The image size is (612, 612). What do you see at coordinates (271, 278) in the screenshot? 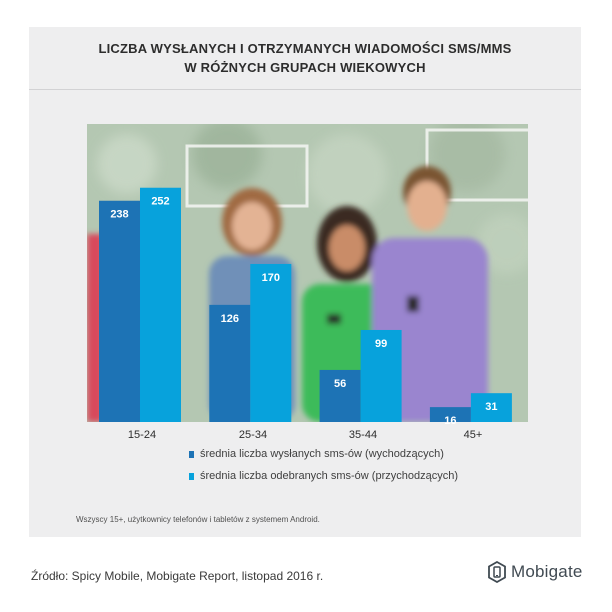
I see `bar-value-label-25-34-series-2: 170` at bounding box center [271, 278].